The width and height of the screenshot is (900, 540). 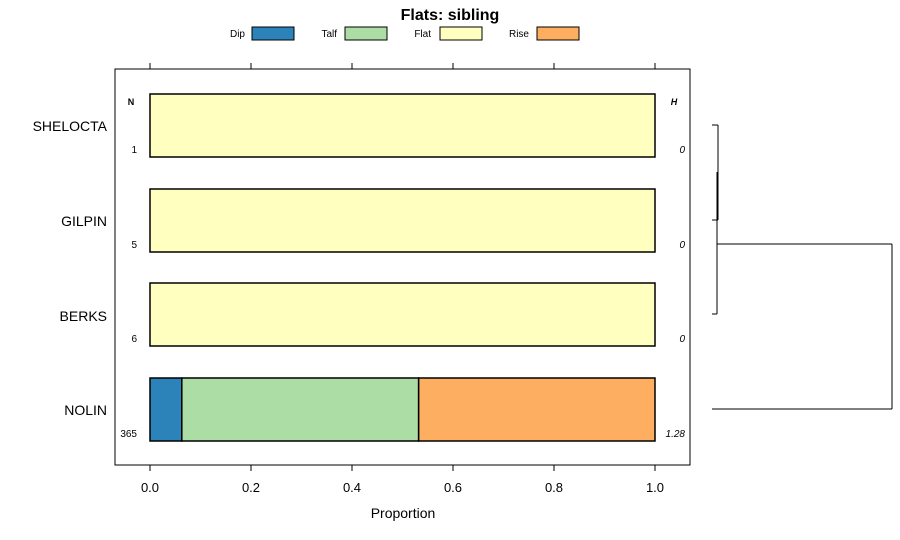 I want to click on legend-label-talf: Talf, so click(x=329, y=34).